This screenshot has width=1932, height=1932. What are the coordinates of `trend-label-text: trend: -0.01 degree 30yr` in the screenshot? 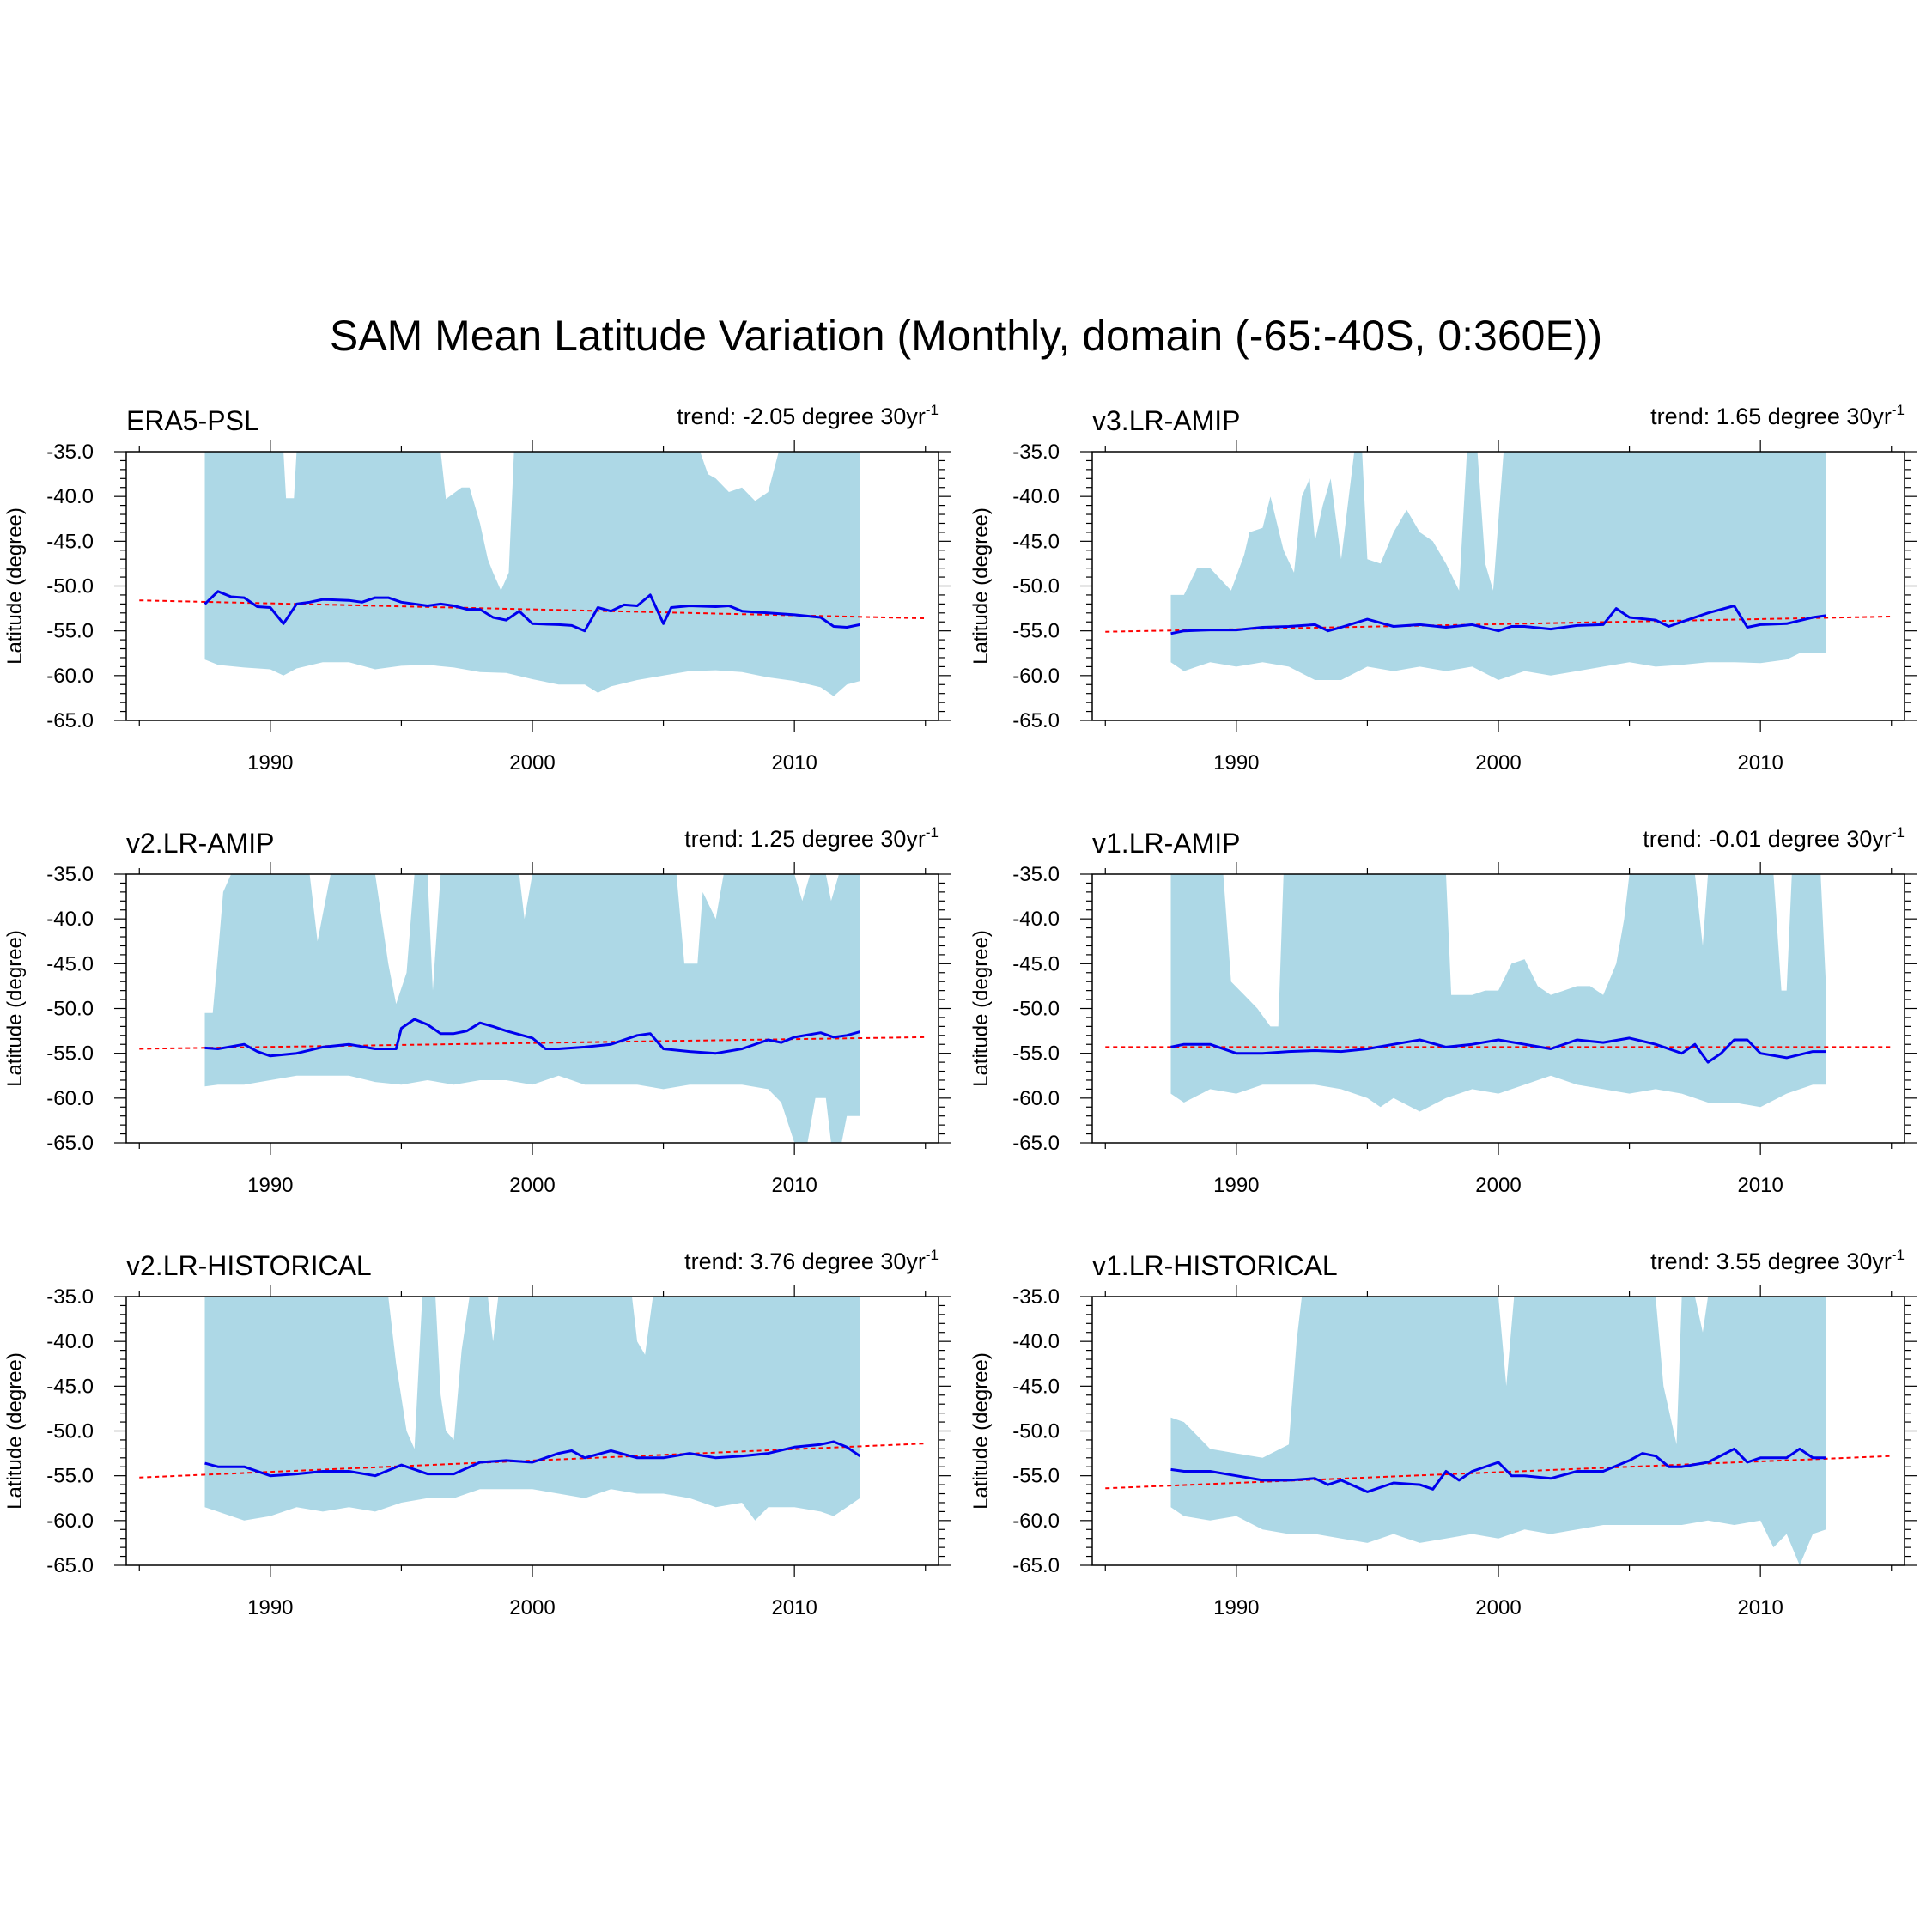 It's located at (1768, 839).